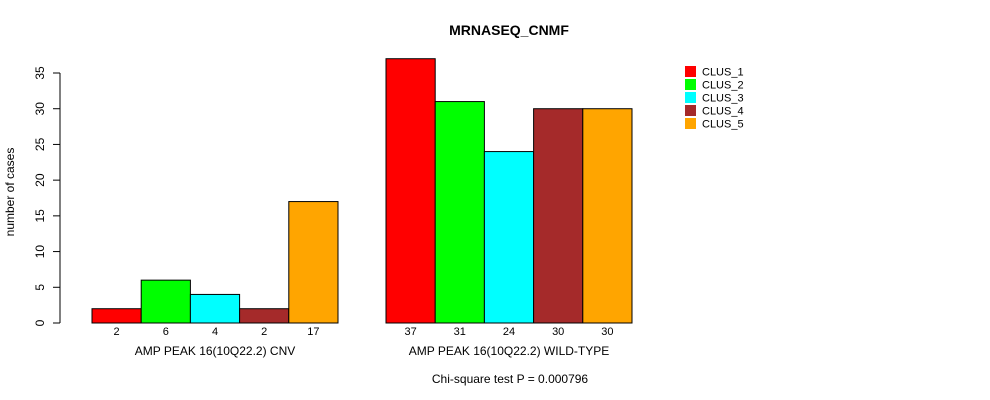 The image size is (990, 400). I want to click on bar-value-label: 24, so click(509, 332).